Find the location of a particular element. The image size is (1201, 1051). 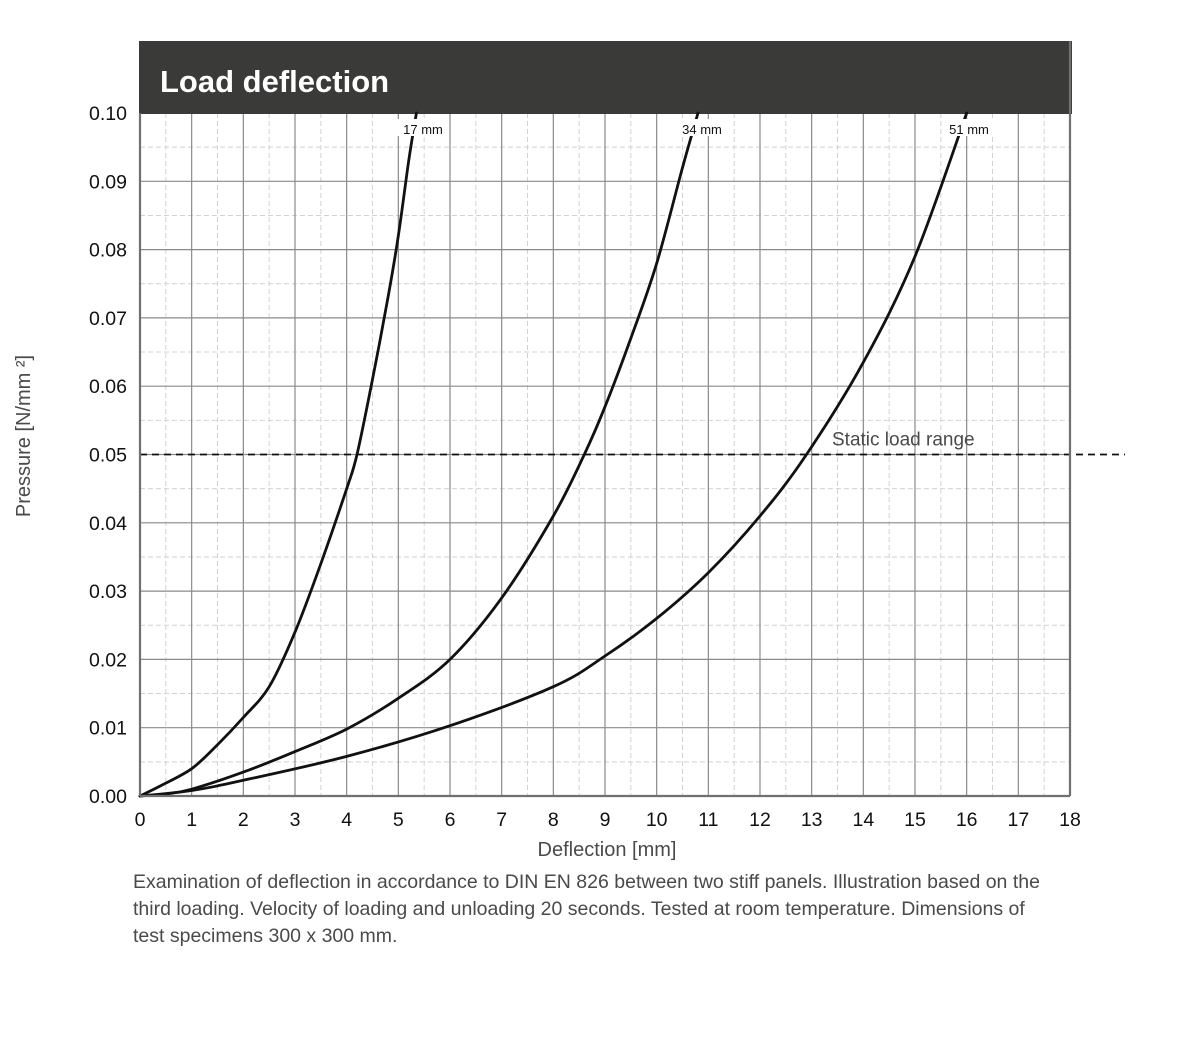

y-axis-label: Pressure [N/mm ²] is located at coordinates (24, 436).